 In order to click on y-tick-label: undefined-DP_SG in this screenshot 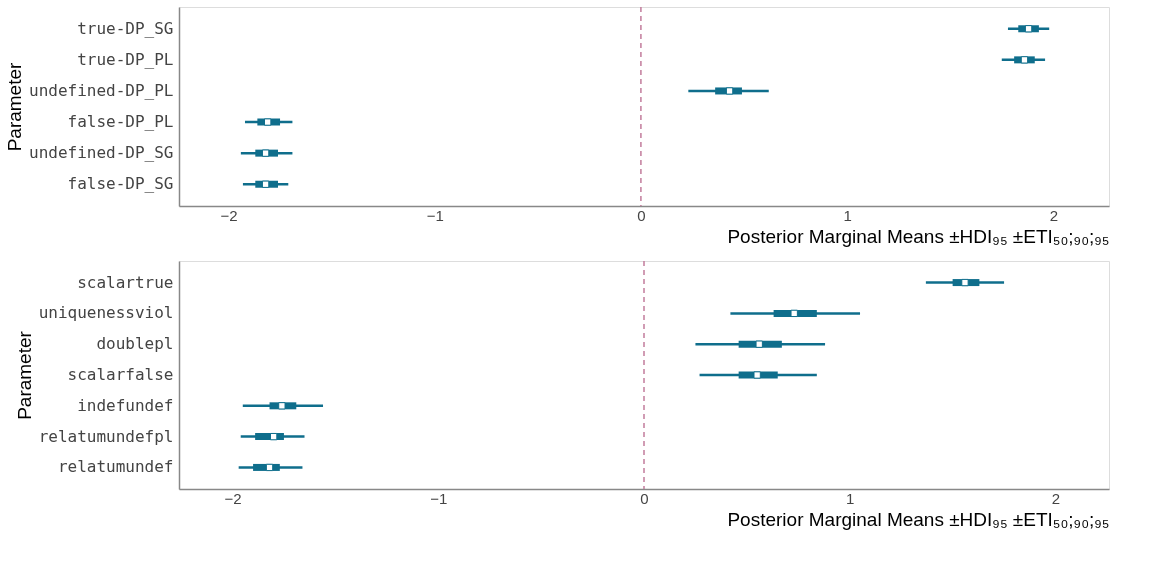, I will do `click(101, 153)`.